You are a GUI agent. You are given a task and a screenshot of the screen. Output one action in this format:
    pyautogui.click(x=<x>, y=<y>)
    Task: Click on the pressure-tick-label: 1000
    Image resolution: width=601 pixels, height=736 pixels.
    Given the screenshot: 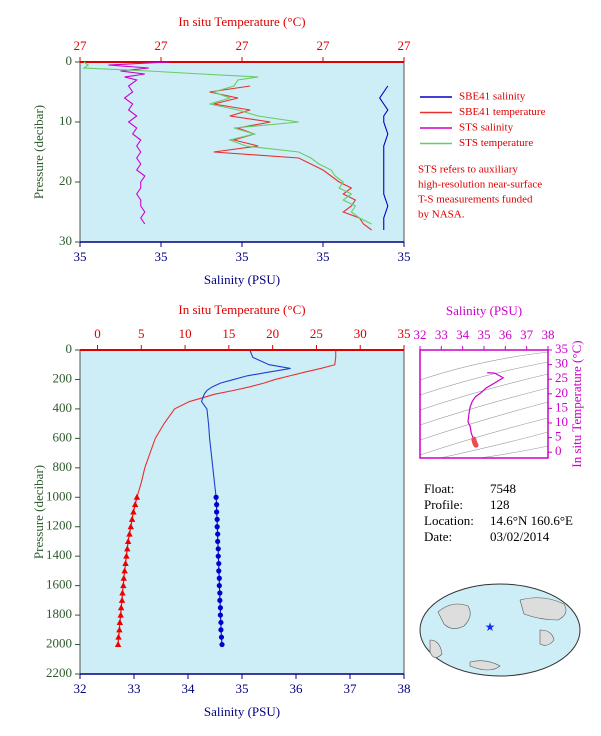 What is the action you would take?
    pyautogui.click(x=59, y=495)
    